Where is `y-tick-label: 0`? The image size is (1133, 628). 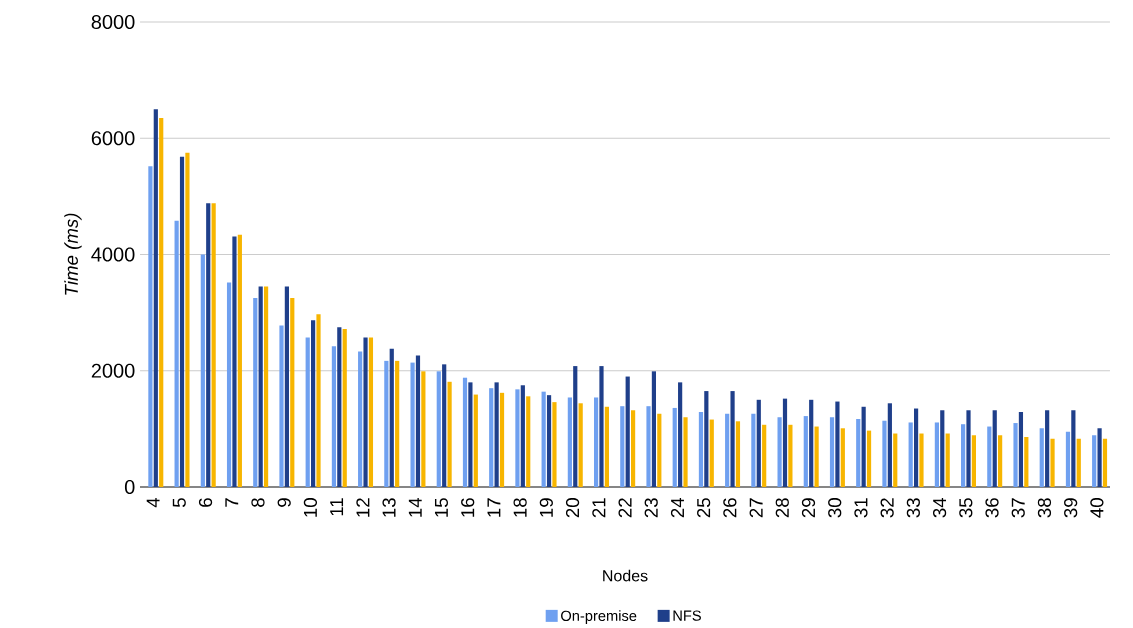 y-tick-label: 0 is located at coordinates (129, 486).